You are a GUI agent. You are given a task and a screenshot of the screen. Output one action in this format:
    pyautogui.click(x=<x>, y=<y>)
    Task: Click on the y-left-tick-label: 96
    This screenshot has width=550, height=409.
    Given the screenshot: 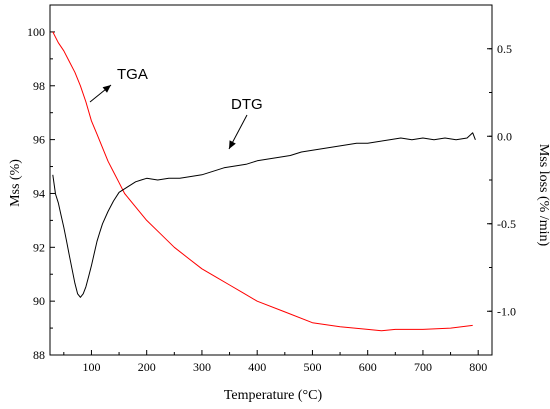 What is the action you would take?
    pyautogui.click(x=39, y=140)
    